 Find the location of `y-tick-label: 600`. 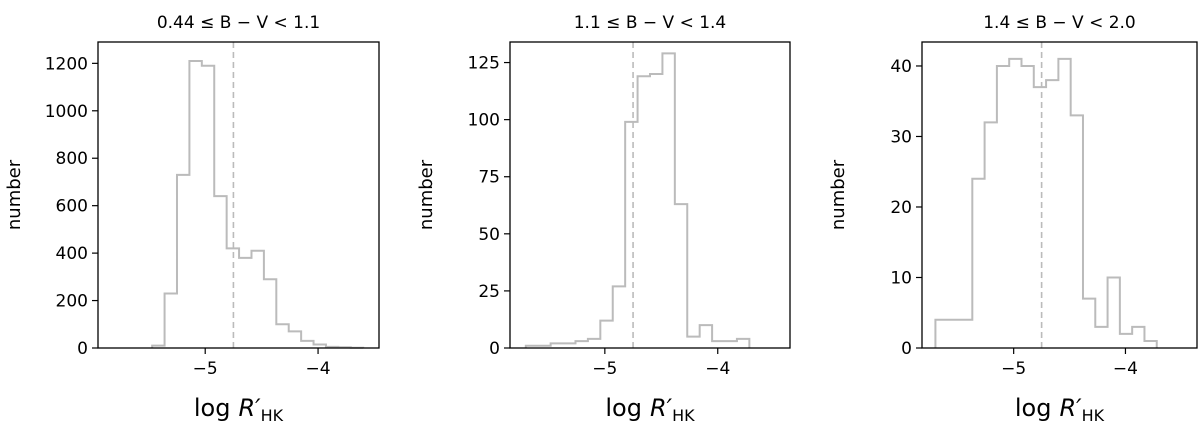

y-tick-label: 600 is located at coordinates (72, 207).